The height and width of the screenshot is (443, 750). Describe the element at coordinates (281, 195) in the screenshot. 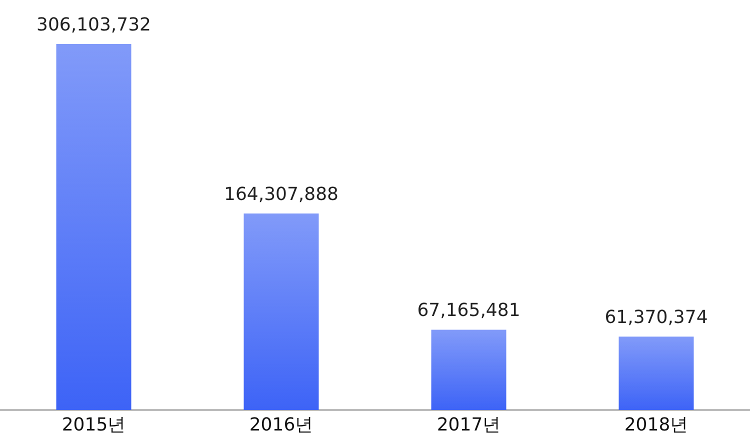

I see `data-label: 164,307,888` at that location.